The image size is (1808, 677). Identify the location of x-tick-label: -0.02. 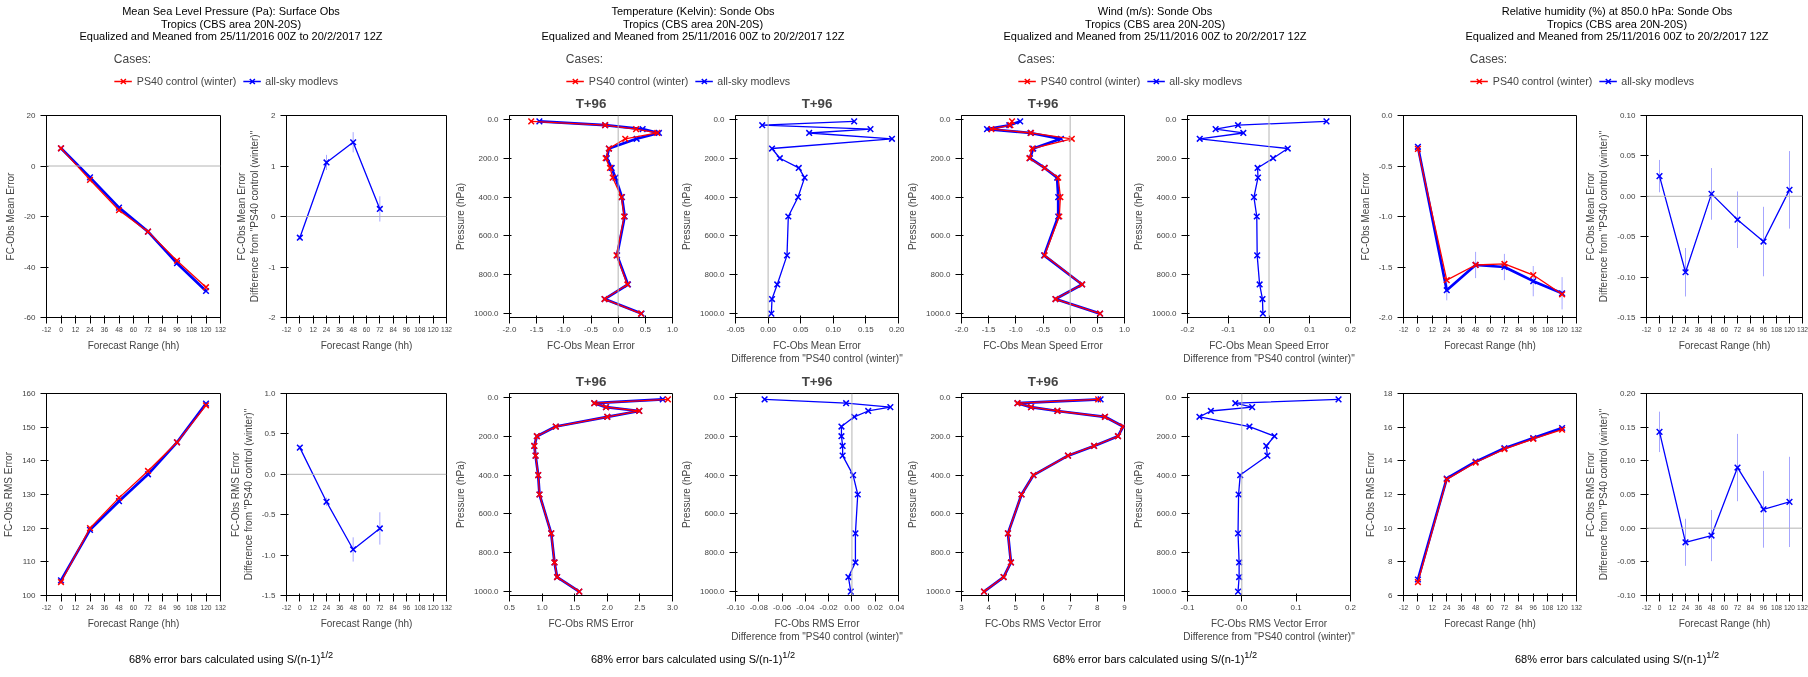
(829, 607).